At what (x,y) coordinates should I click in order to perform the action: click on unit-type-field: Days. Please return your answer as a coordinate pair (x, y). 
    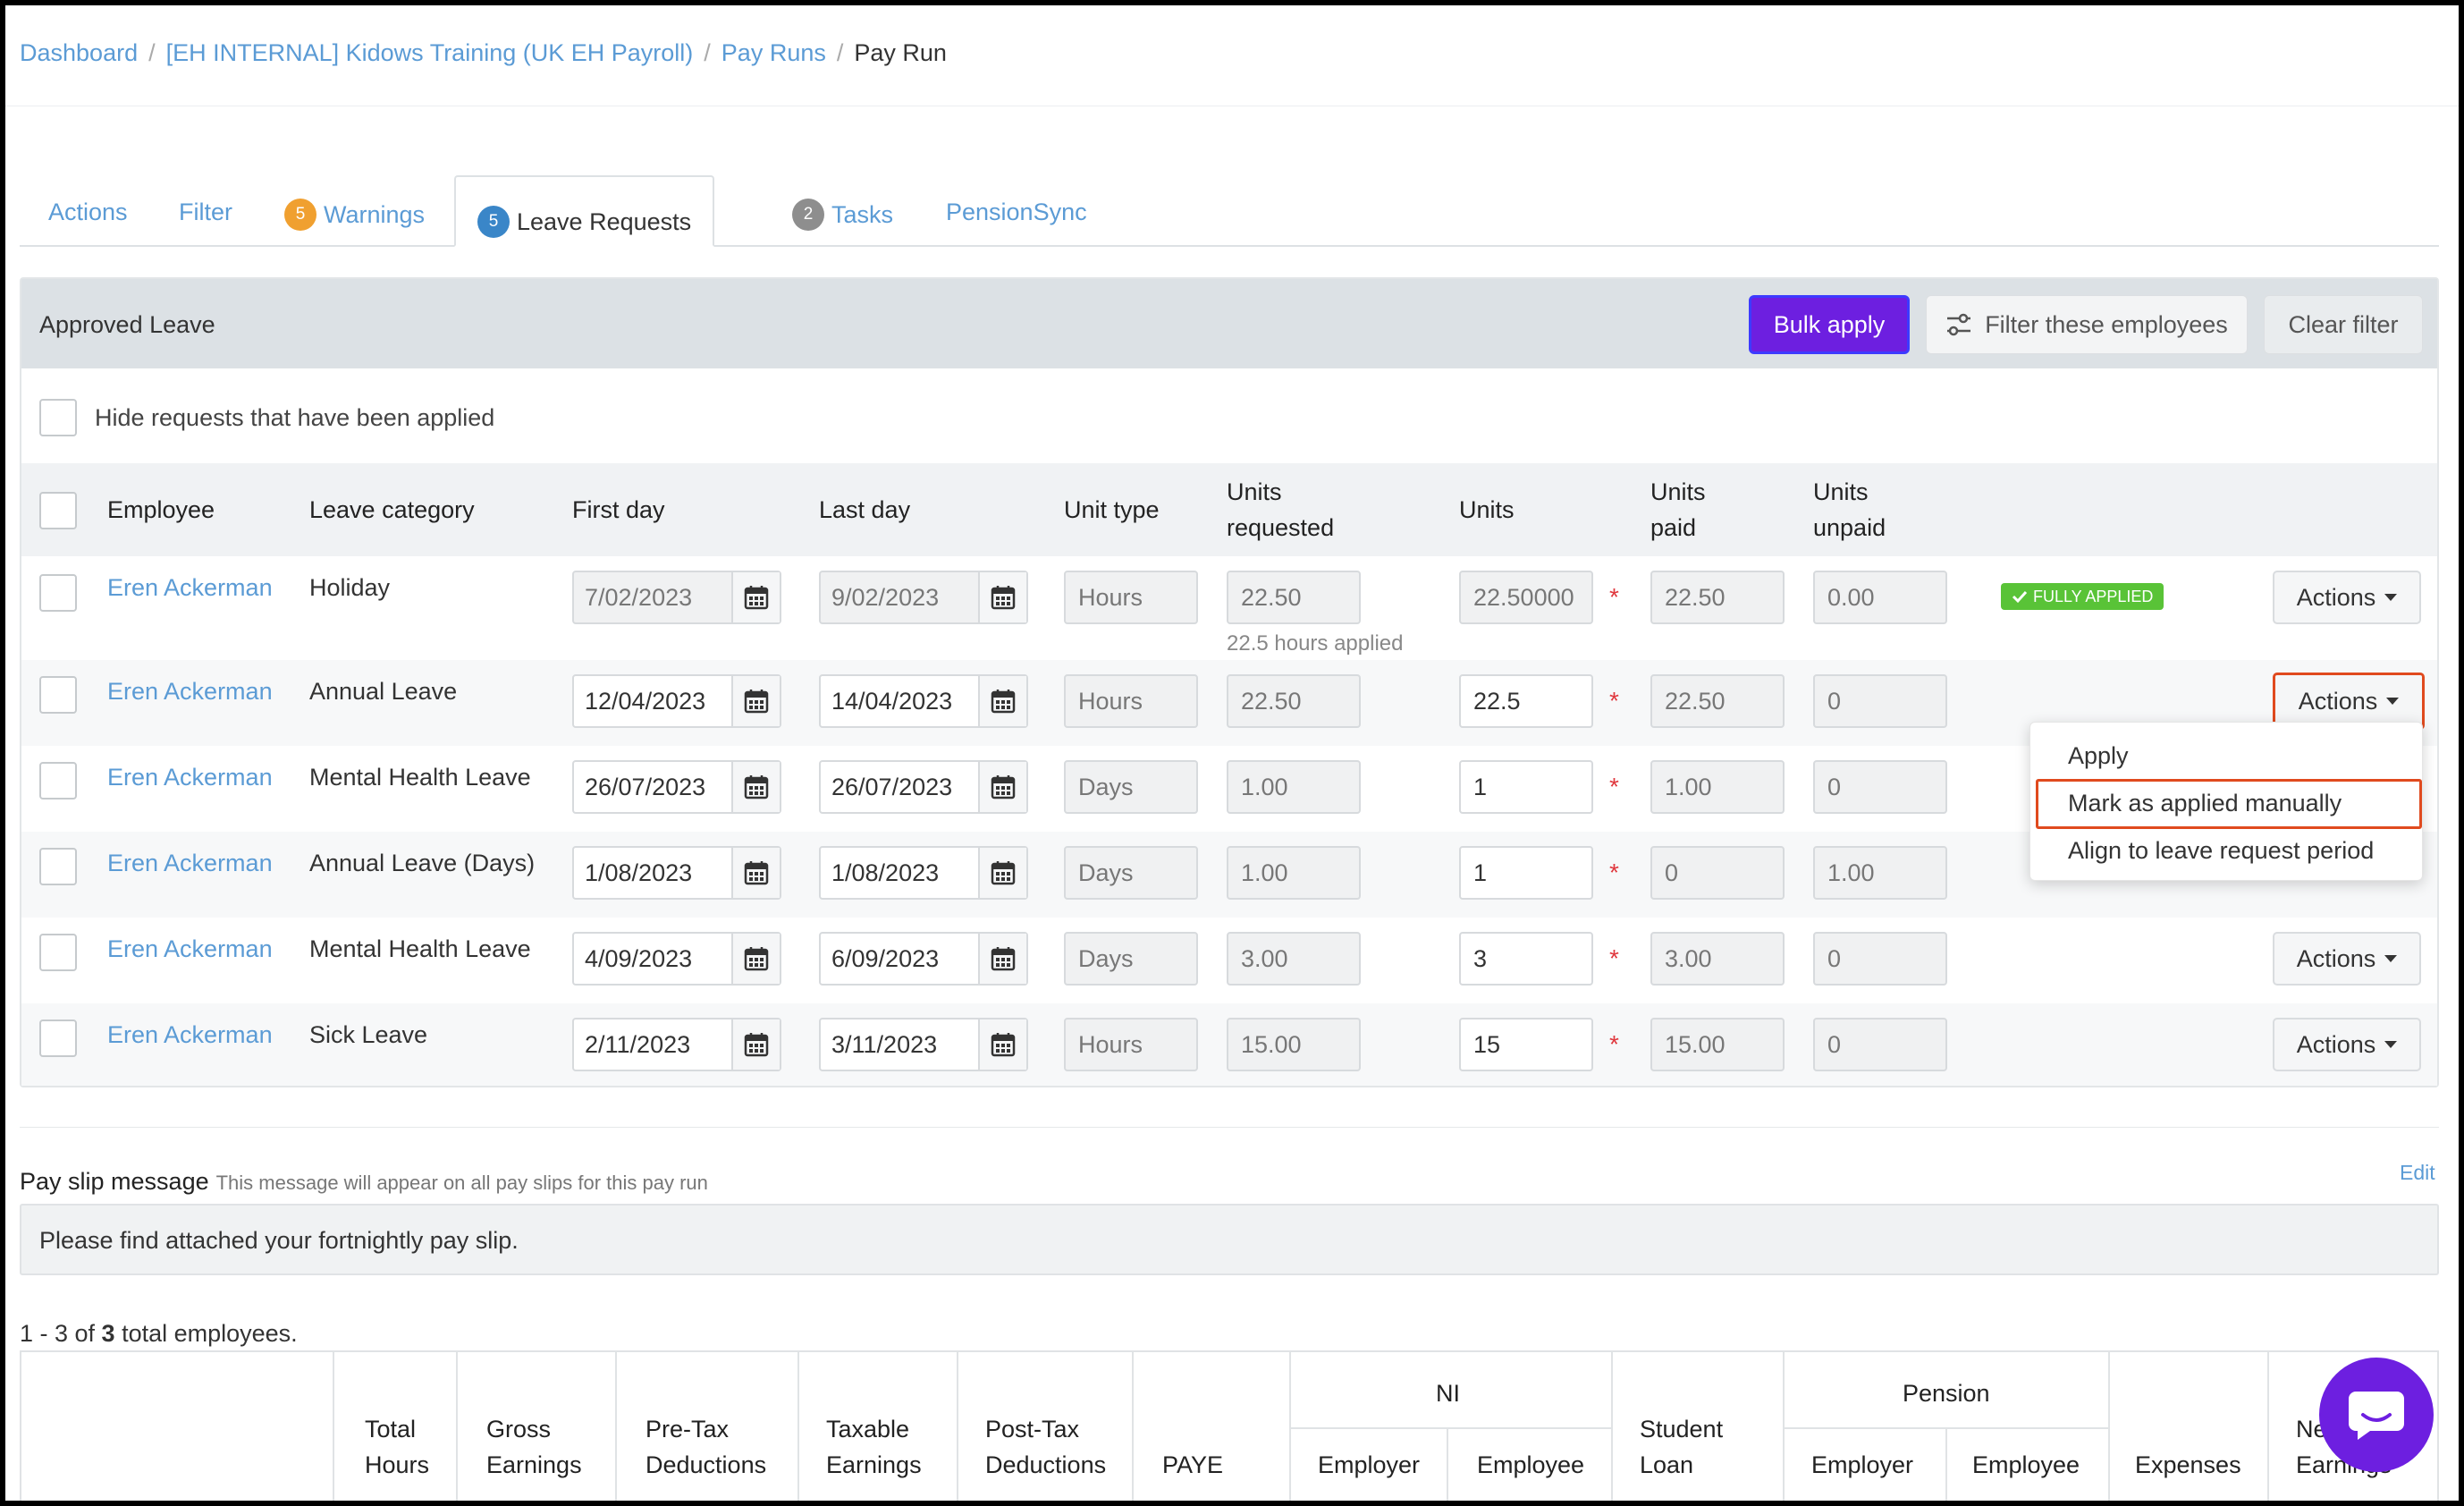
    Looking at the image, I should click on (1131, 787).